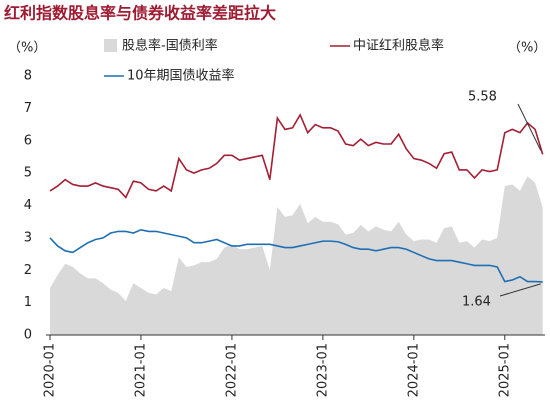 The height and width of the screenshot is (415, 550). Describe the element at coordinates (322, 370) in the screenshot. I see `x-tick-label: 2023-01` at that location.